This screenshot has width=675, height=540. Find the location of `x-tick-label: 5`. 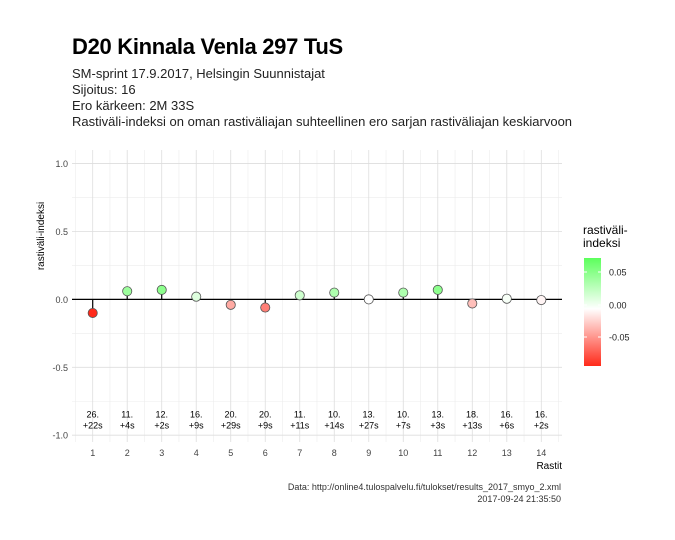

x-tick-label: 5 is located at coordinates (230, 453).